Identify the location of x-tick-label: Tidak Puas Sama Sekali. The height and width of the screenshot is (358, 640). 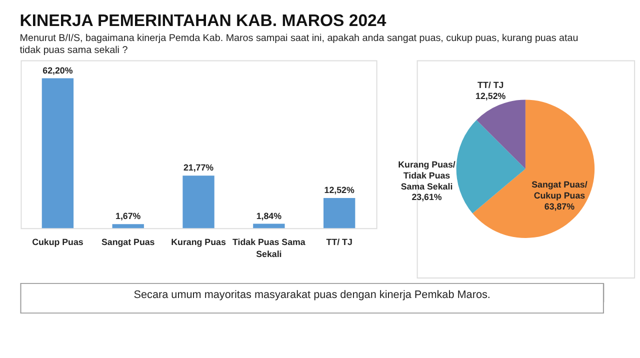
(269, 247).